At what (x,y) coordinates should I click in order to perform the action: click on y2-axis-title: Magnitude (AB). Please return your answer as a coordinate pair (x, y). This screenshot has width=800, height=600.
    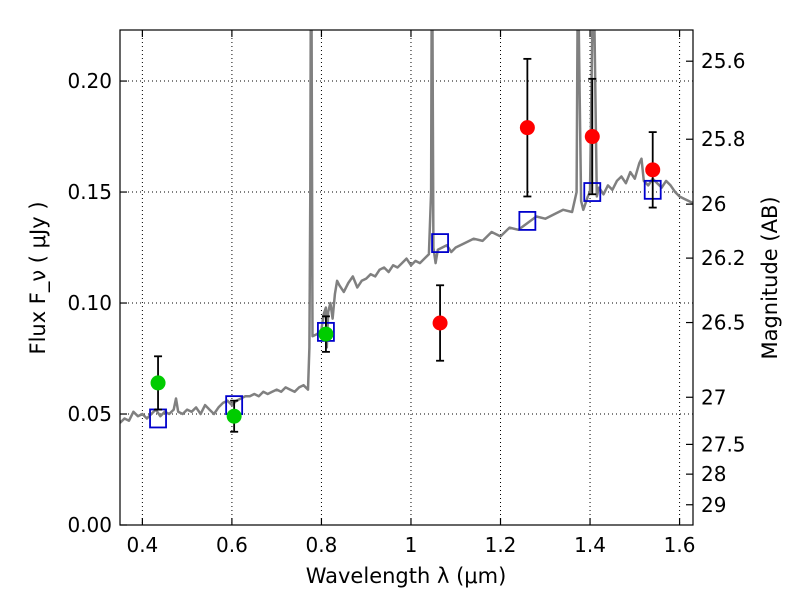
    Looking at the image, I should click on (770, 277).